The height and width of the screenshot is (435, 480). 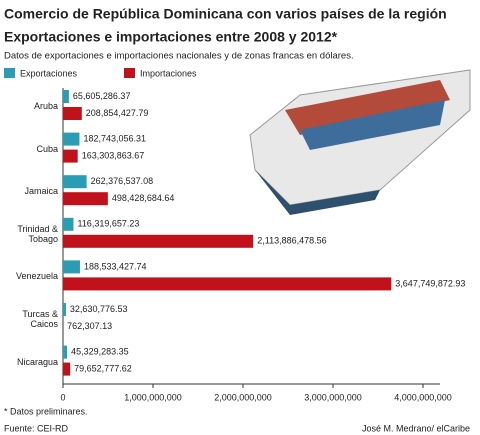 What do you see at coordinates (40, 319) in the screenshot?
I see `category-label: Turcas & Caicos` at bounding box center [40, 319].